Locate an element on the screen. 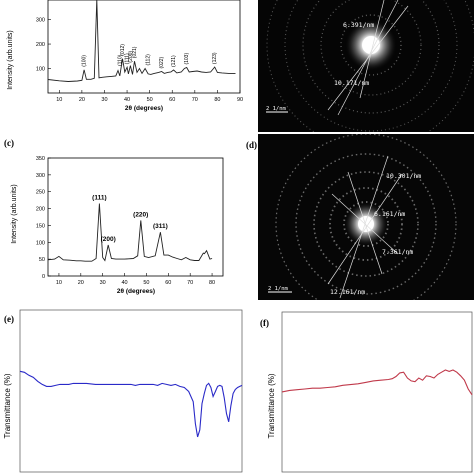 This screenshot has width=474, height=474. x-tick-label: 90 is located at coordinates (240, 100).